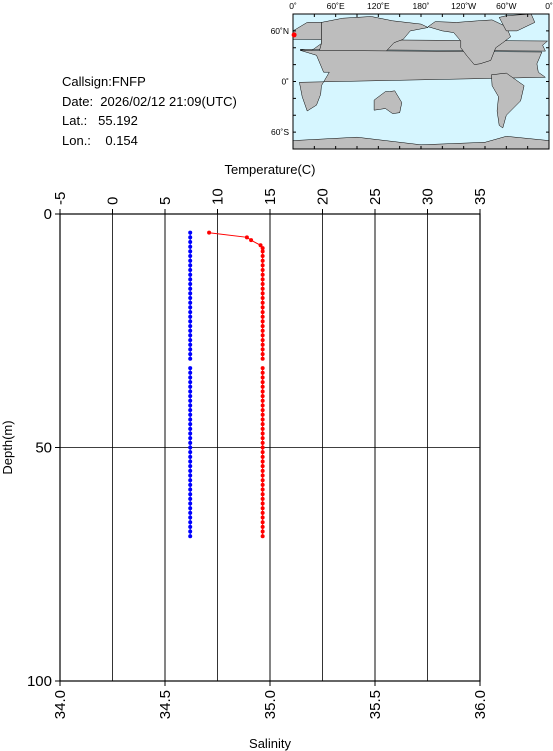  I want to click on salinity-series, so click(190, 384).